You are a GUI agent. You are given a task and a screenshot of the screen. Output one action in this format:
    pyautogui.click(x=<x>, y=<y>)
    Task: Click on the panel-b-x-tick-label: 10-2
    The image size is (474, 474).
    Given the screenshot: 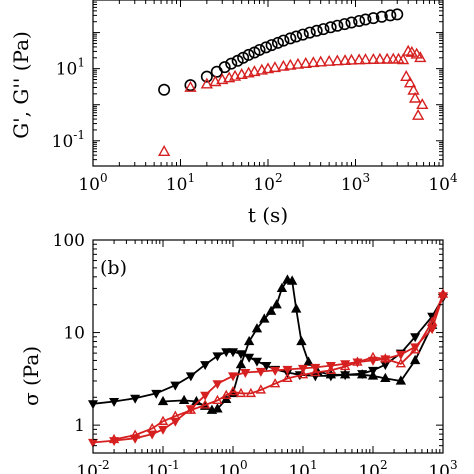 What is the action you would take?
    pyautogui.click(x=92, y=466)
    